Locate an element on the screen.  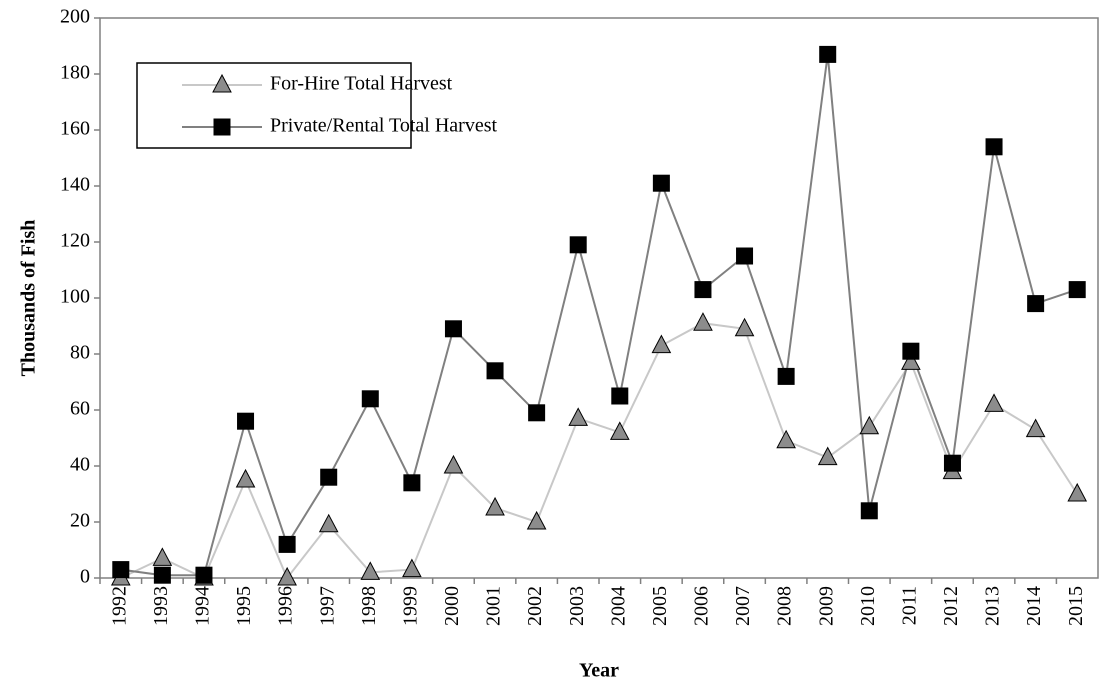
x-tick-label: 1992 is located at coordinates (119, 606).